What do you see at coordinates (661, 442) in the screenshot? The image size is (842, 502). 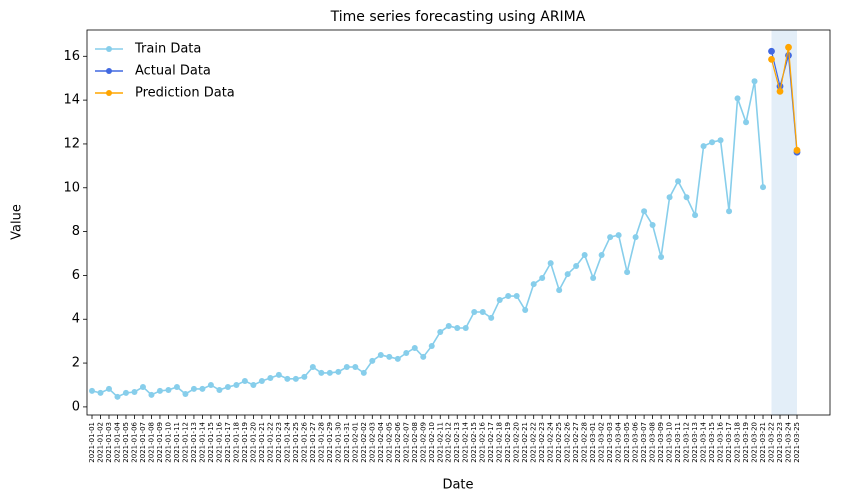 I see `x-tick-label: 2021-03-09` at bounding box center [661, 442].